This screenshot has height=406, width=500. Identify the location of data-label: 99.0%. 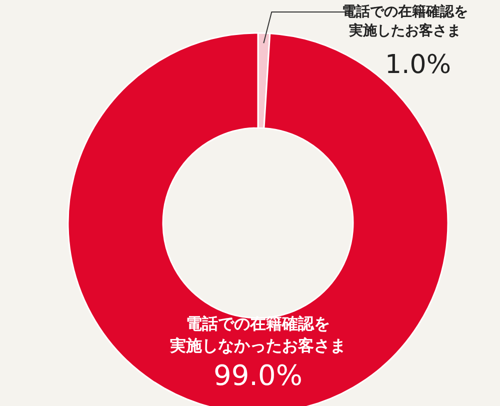
(258, 375).